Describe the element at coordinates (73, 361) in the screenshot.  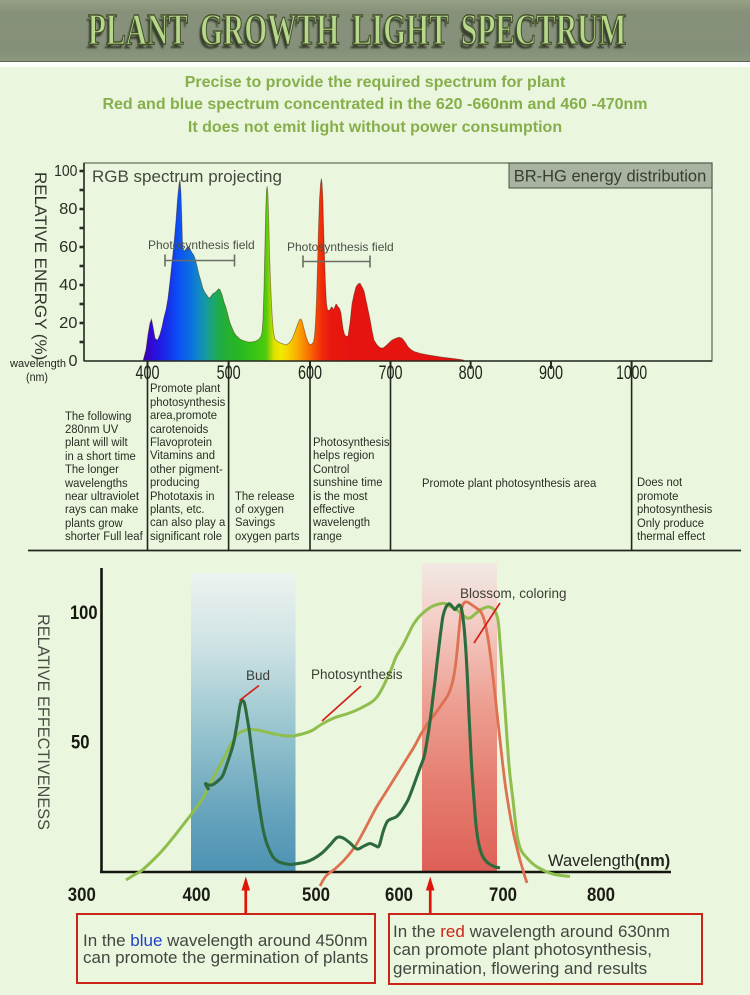
I see `svg-text: 0` at that location.